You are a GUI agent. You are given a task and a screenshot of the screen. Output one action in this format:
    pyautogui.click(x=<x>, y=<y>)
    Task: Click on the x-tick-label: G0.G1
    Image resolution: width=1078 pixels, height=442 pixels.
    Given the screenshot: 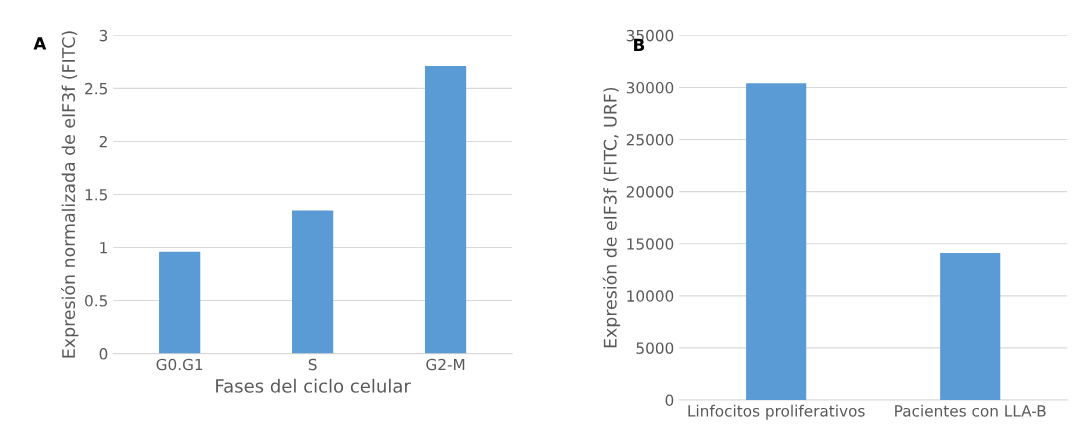 What is the action you would take?
    pyautogui.click(x=179, y=364)
    